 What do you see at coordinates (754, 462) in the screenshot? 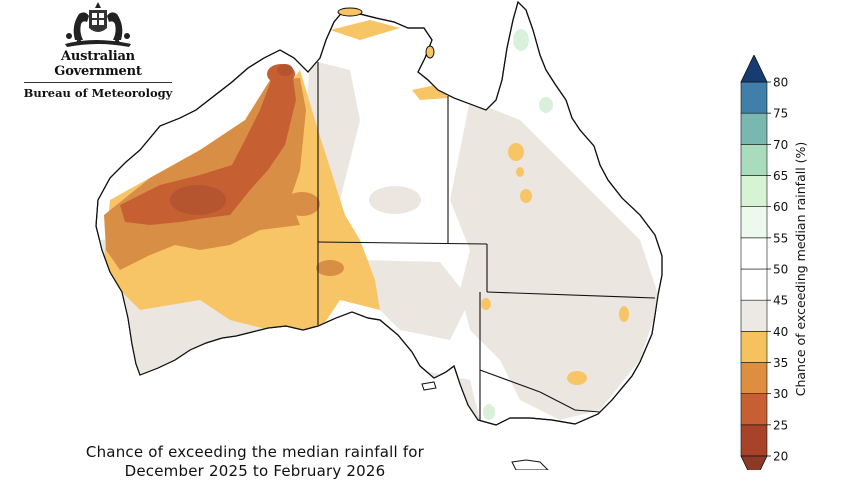
I see `colorbar-under-arrow` at bounding box center [754, 462].